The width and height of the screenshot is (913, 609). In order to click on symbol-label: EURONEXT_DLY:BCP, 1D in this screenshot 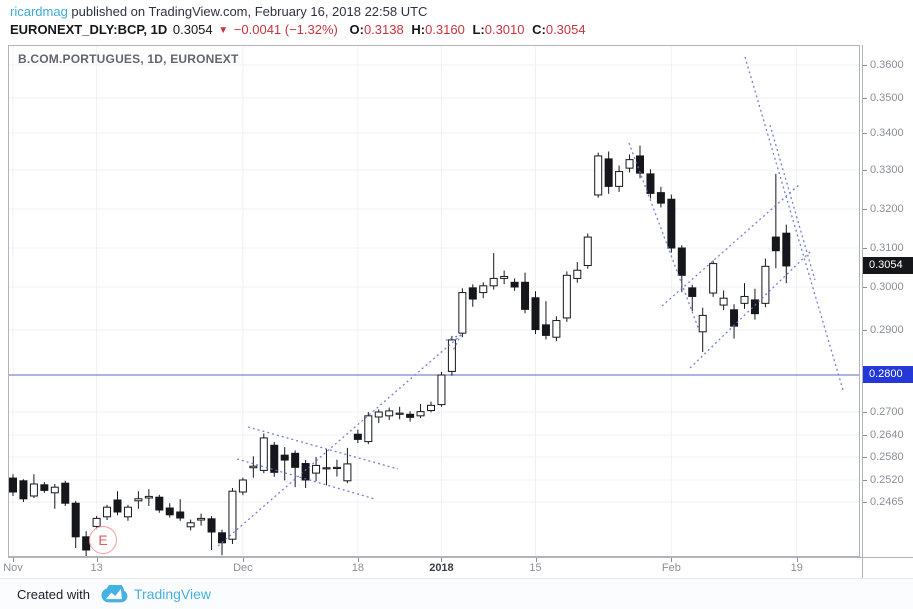, I will do `click(89, 29)`.